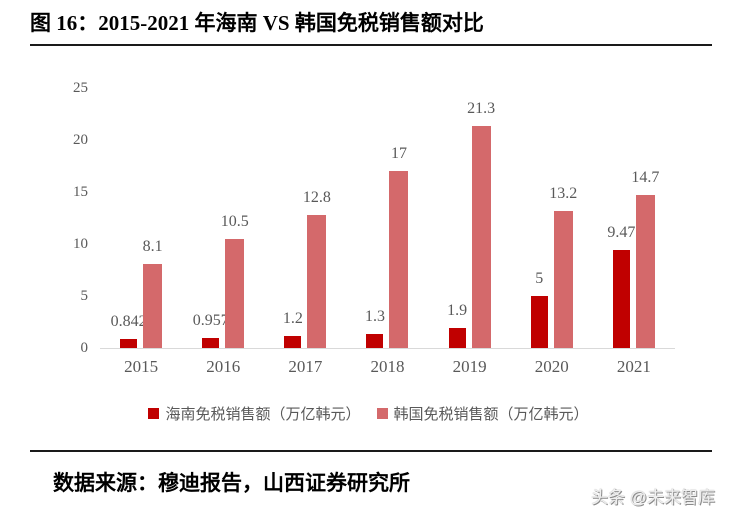  I want to click on bar-column: 10.5, so click(235, 218).